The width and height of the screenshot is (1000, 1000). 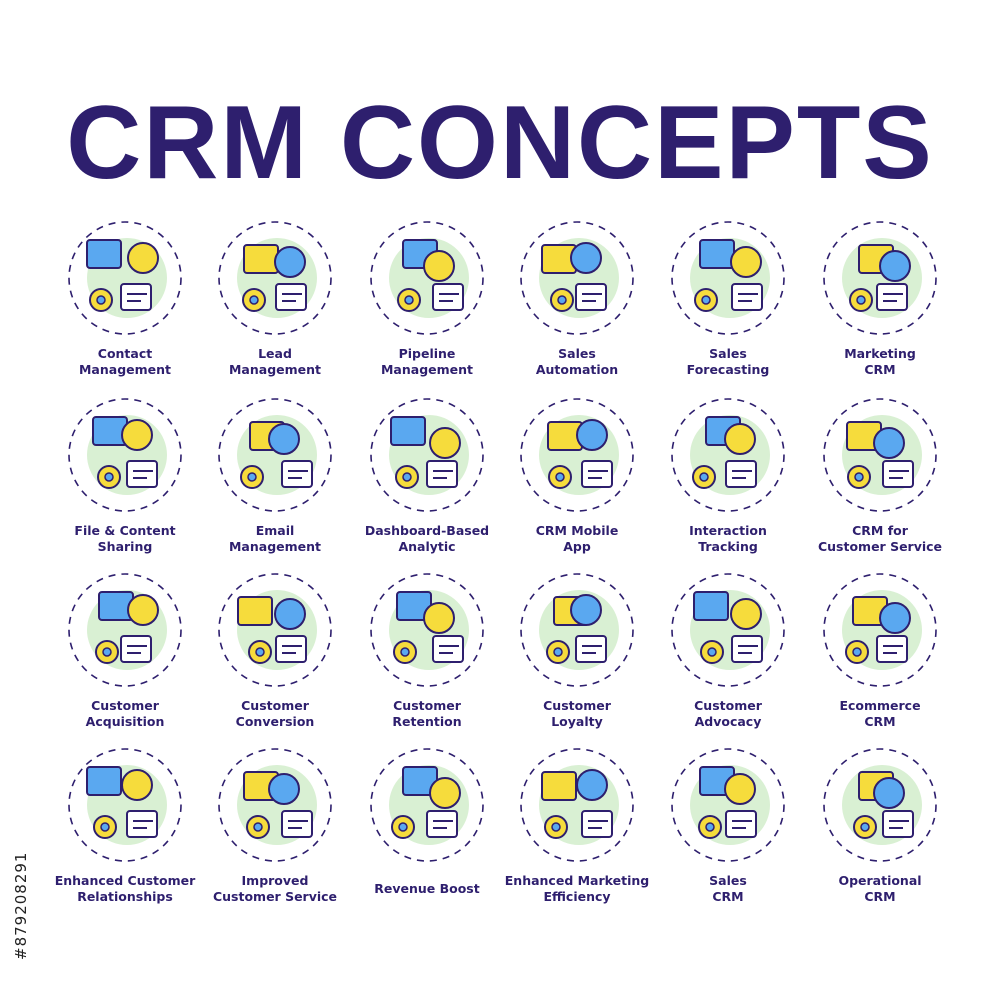 What do you see at coordinates (728, 805) in the screenshot?
I see `sales-crm-icon` at bounding box center [728, 805].